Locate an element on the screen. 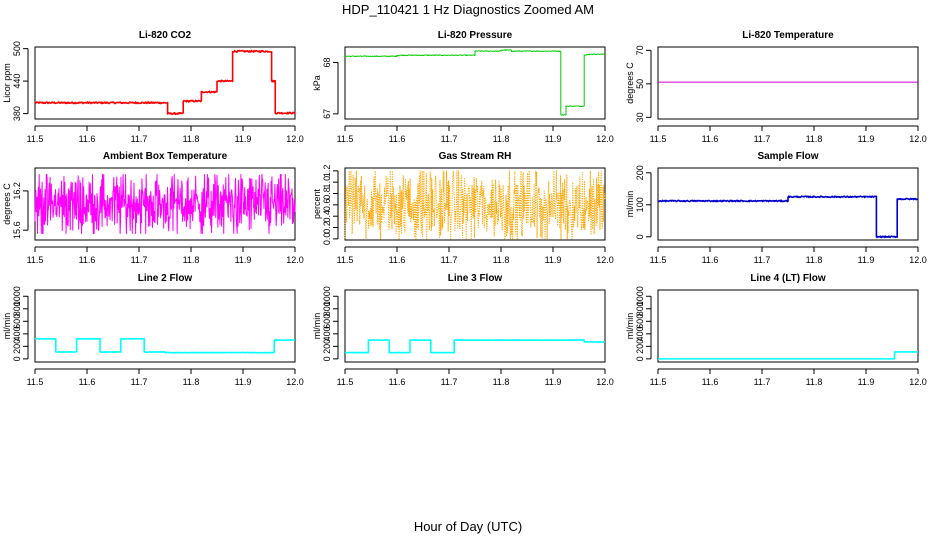 The image size is (936, 540). y-axis-label: degrees C is located at coordinates (7, 204).